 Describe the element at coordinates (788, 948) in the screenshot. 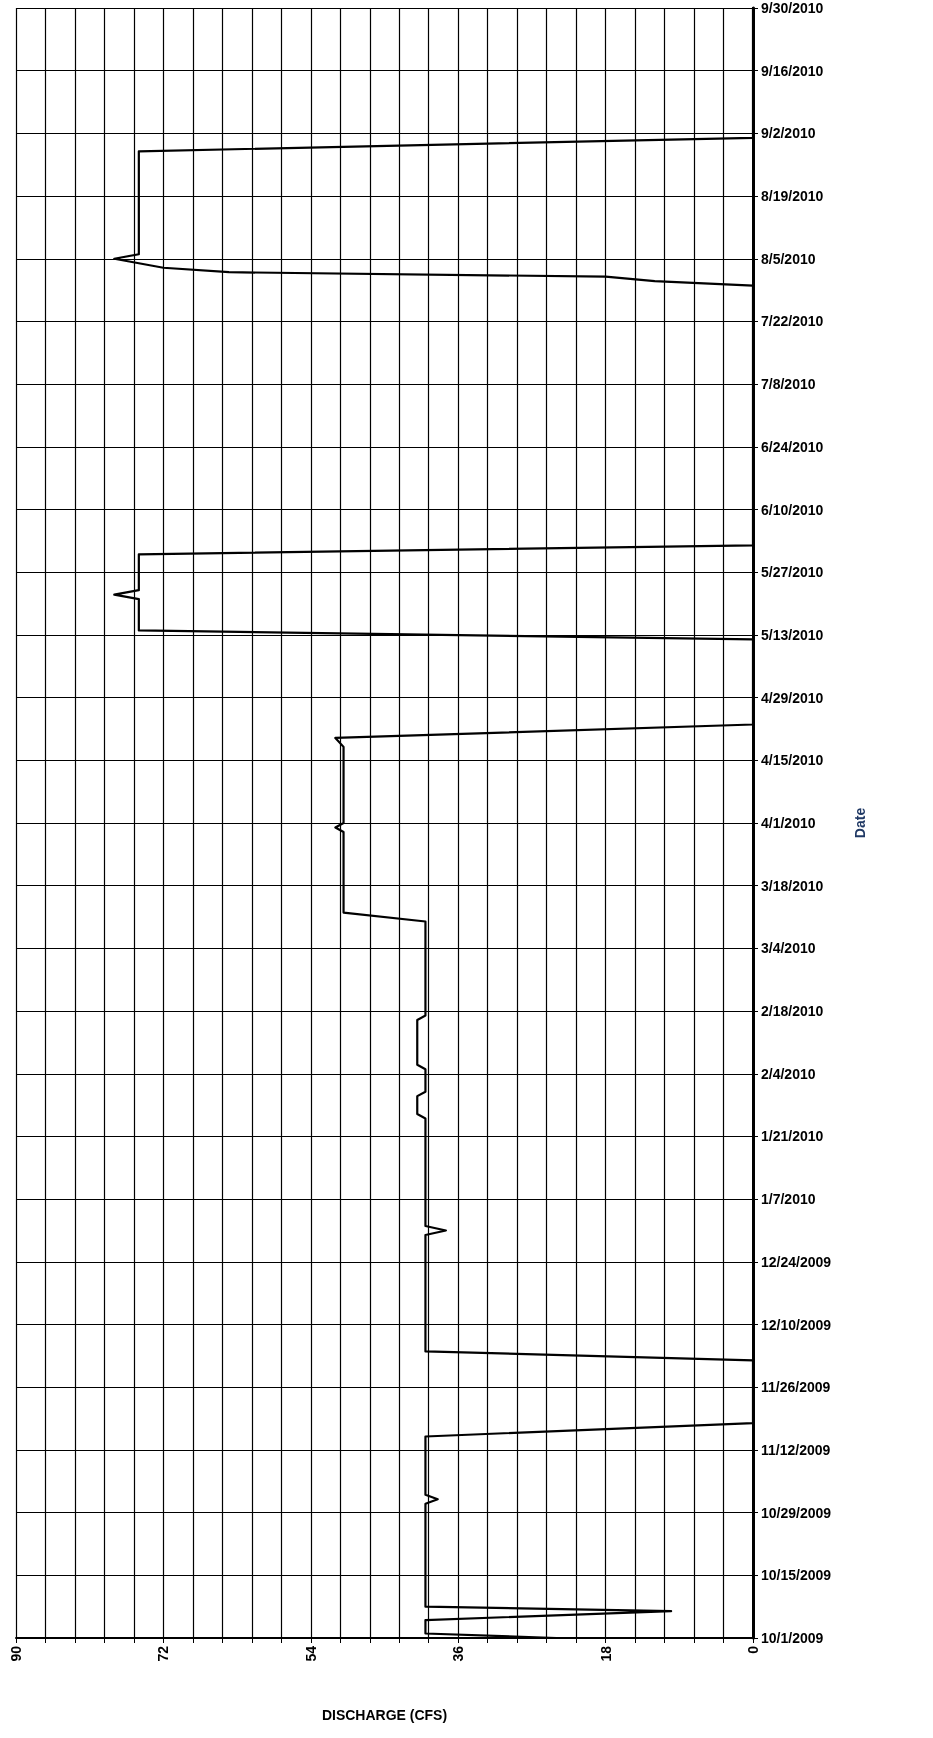

I see `y-tick-label: 3/4/2010` at that location.